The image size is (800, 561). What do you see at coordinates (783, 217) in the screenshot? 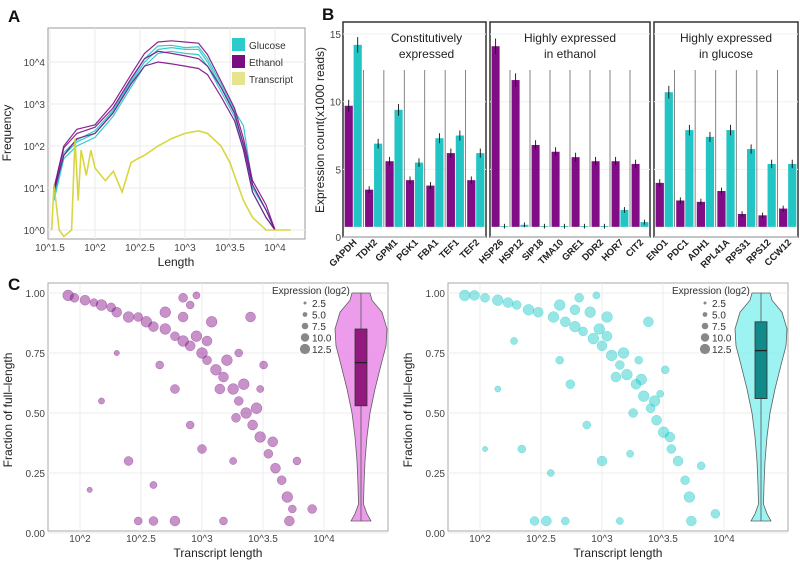
I see `bar-ethanol-ccw12` at bounding box center [783, 217].